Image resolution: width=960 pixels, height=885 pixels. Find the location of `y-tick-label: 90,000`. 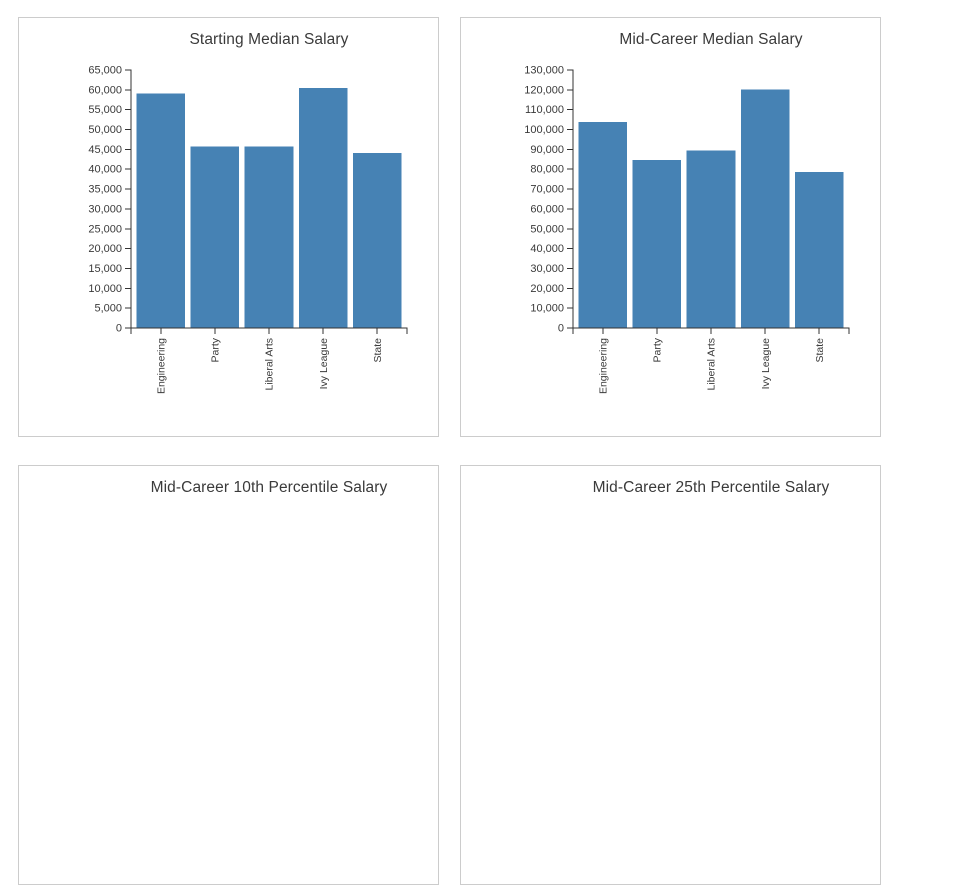

y-tick-label: 90,000 is located at coordinates (547, 150).